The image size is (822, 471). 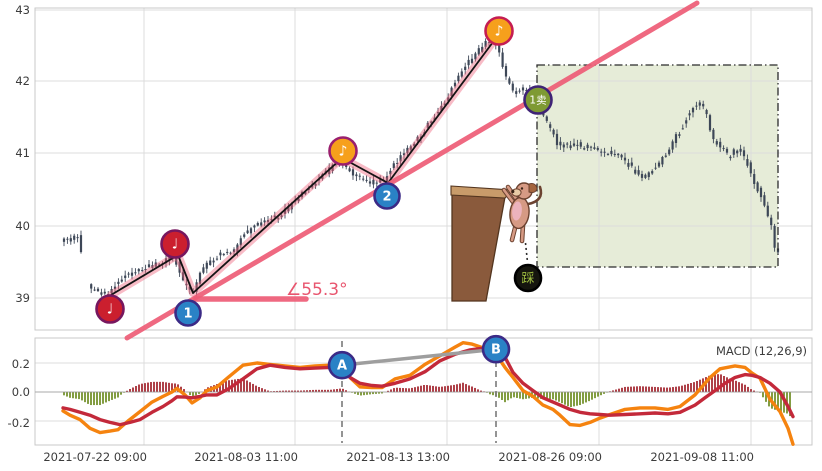 I want to click on x-tick-label: 2021-08-03 11:00, so click(x=246, y=457).